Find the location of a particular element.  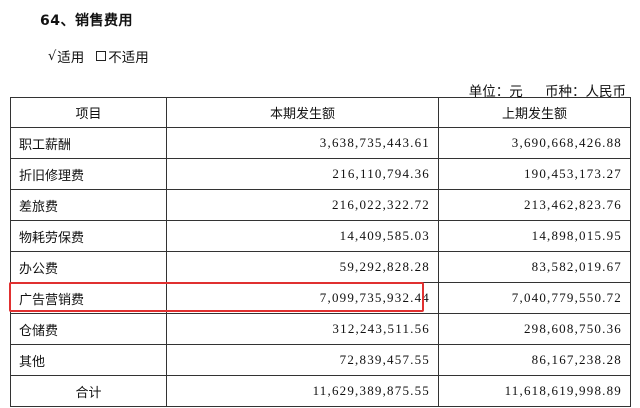

row-current: 216,022,322.72 is located at coordinates (302, 205).